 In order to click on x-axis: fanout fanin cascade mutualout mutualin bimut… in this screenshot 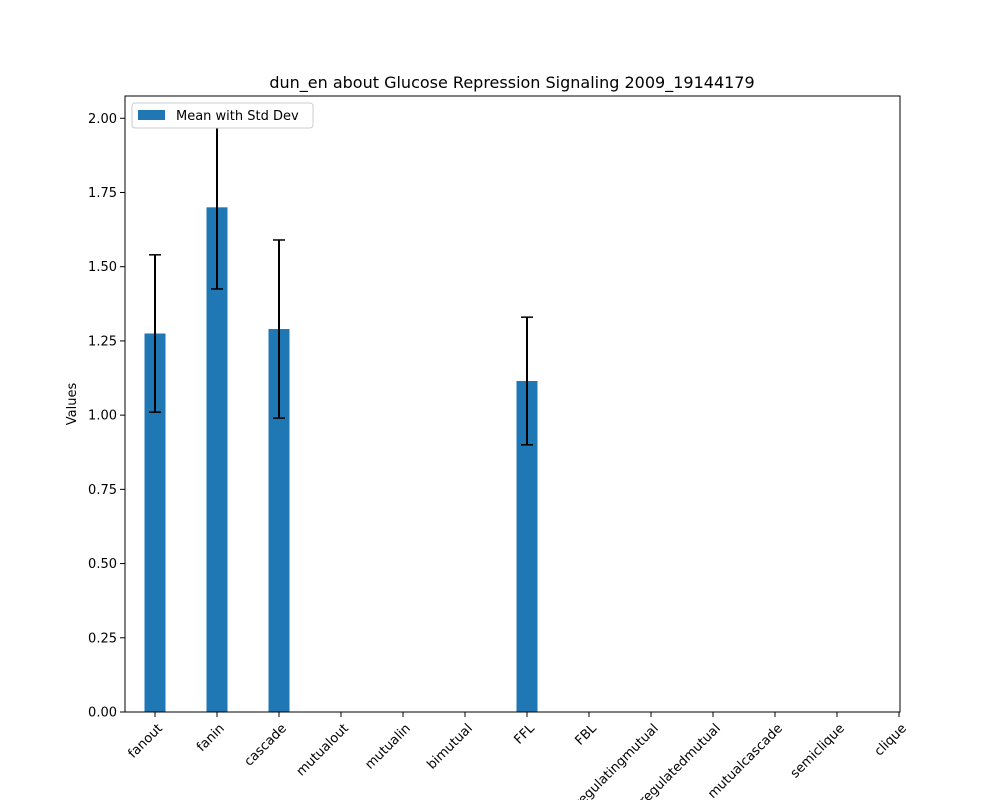, I will do `click(517, 756)`.